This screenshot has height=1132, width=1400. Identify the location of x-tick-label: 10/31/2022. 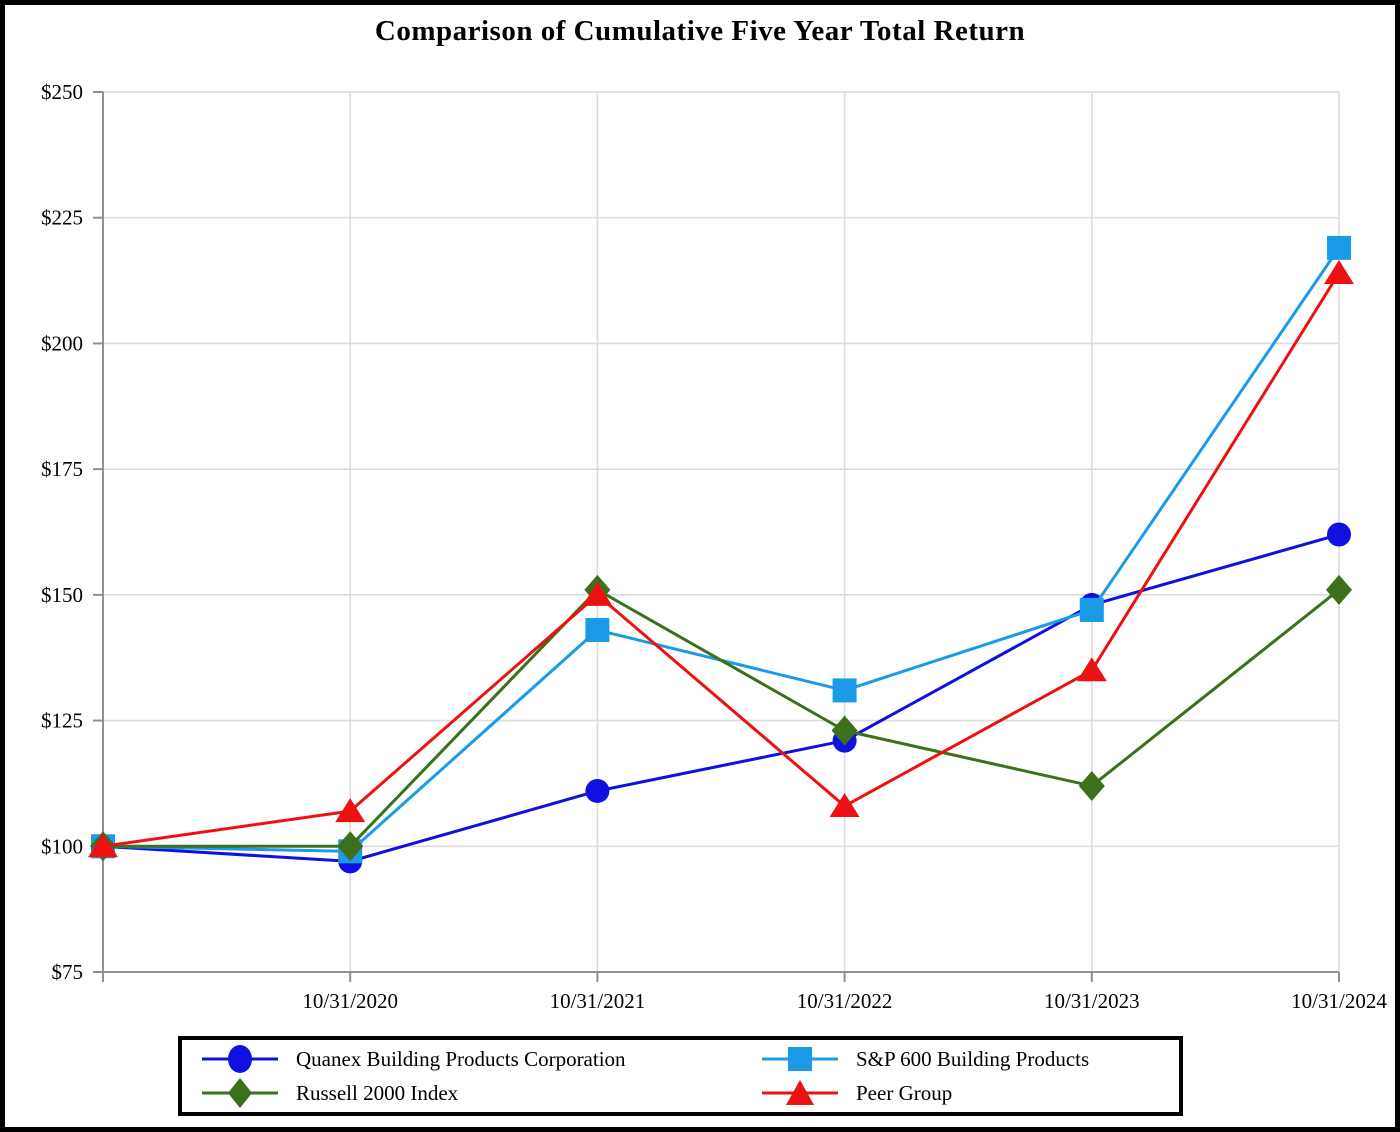
(845, 1001).